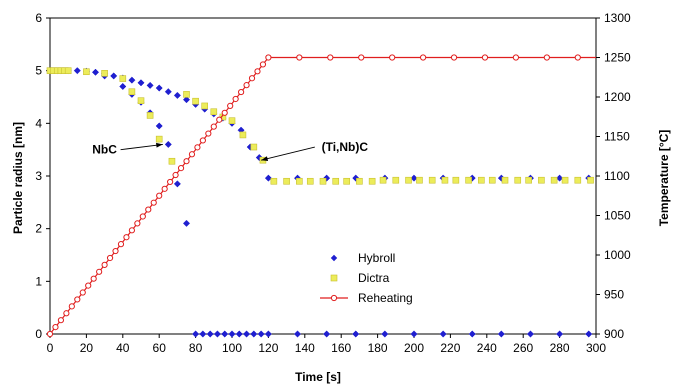  I want to click on legend-label: Dictra, so click(374, 278).